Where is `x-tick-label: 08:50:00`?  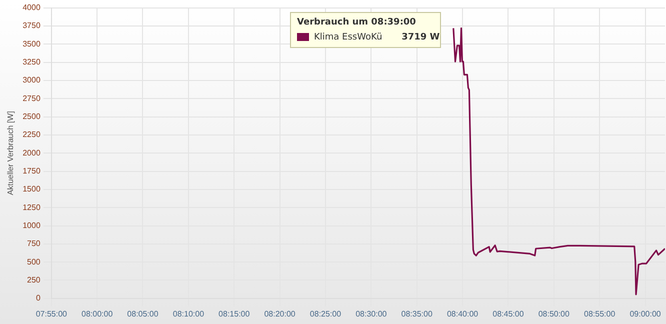
x-tick-label: 08:50:00 is located at coordinates (554, 313).